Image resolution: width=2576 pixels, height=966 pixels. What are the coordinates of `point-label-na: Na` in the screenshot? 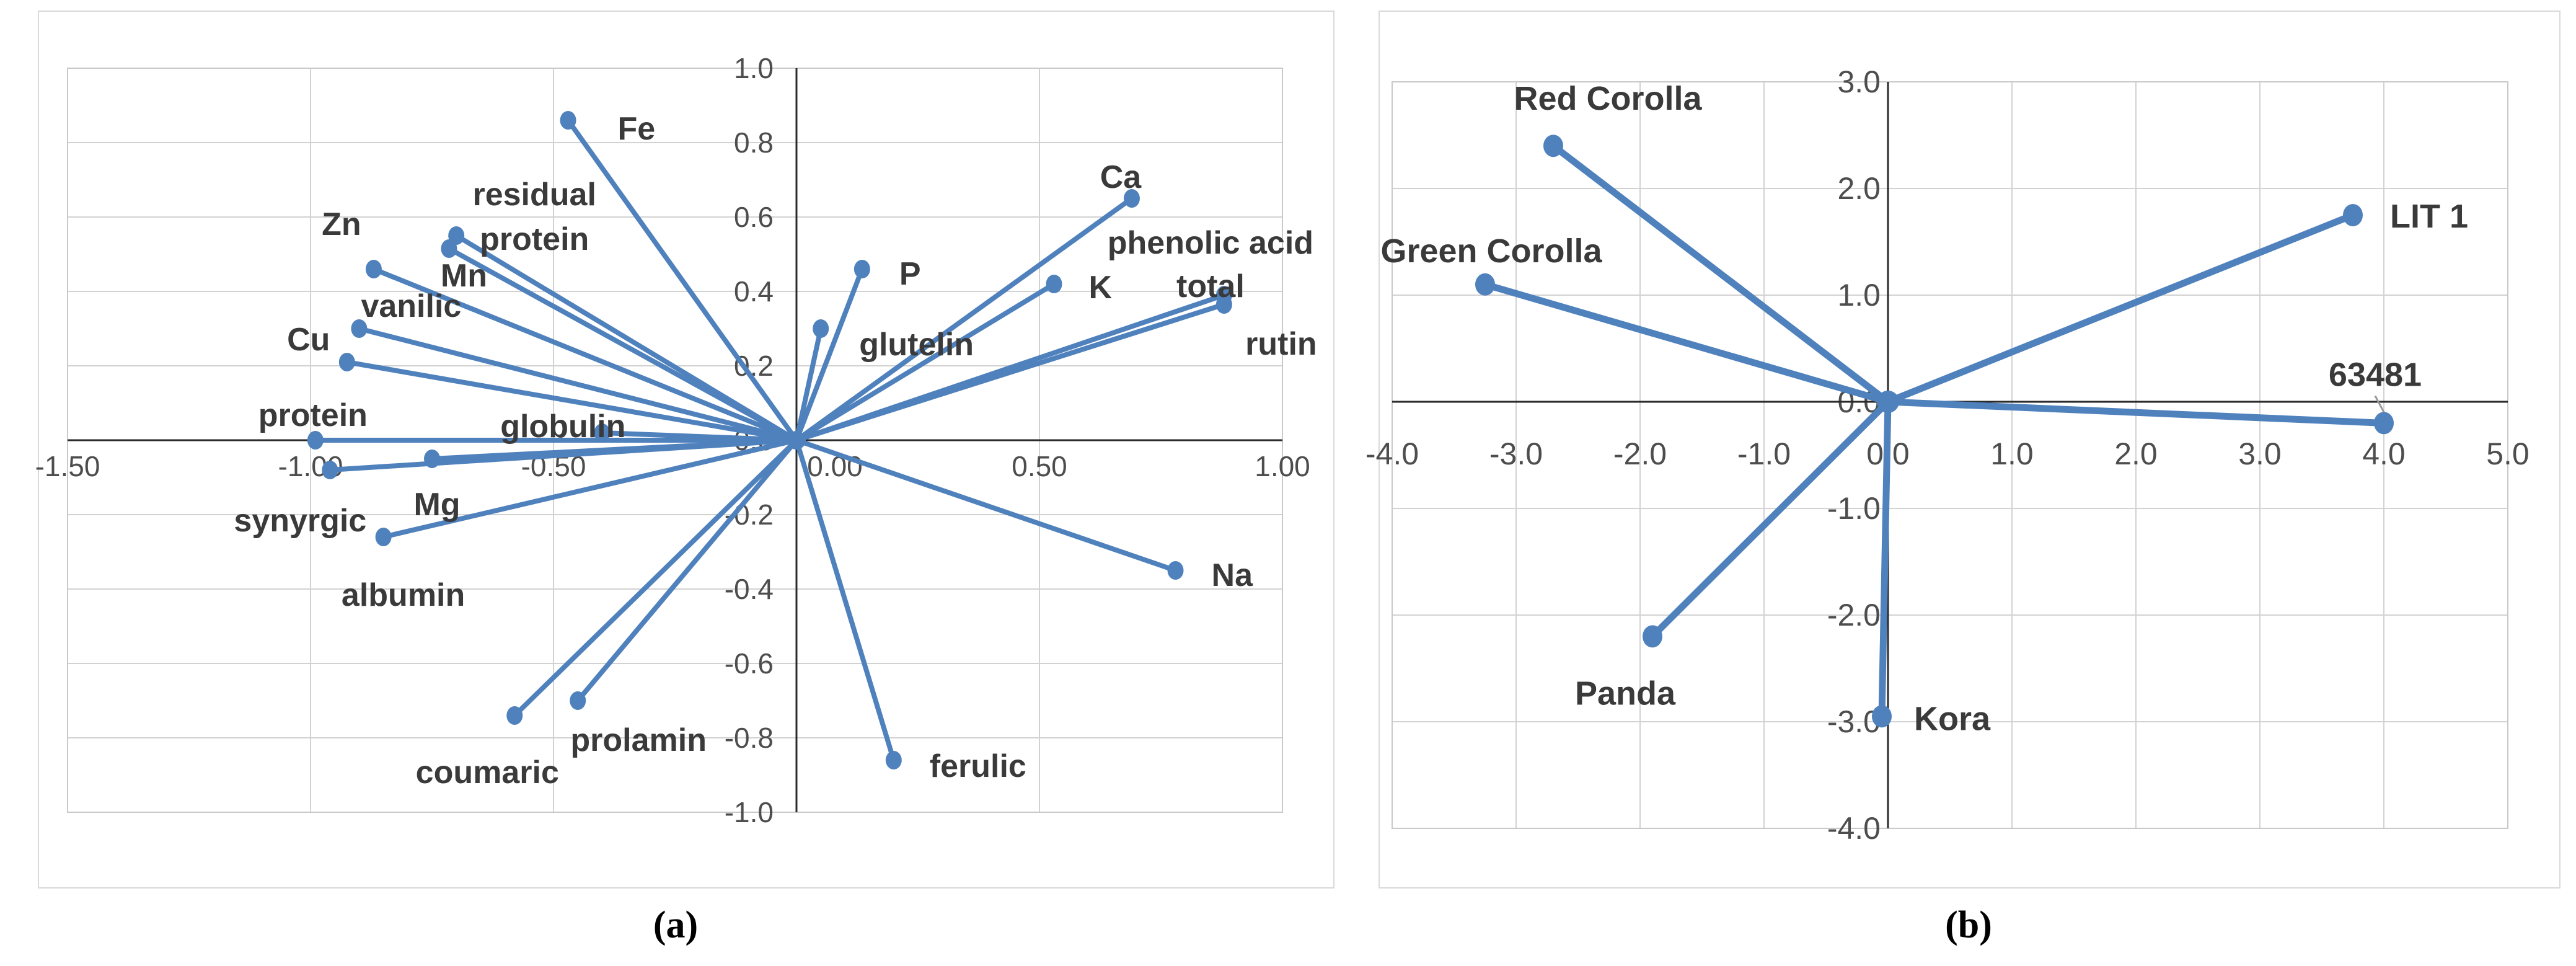 It's located at (1233, 575).